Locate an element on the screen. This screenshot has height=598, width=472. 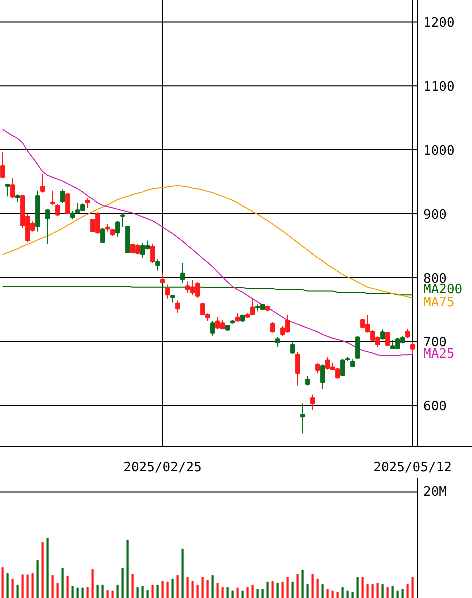
y-tick-label: 1000 is located at coordinates (439, 152).